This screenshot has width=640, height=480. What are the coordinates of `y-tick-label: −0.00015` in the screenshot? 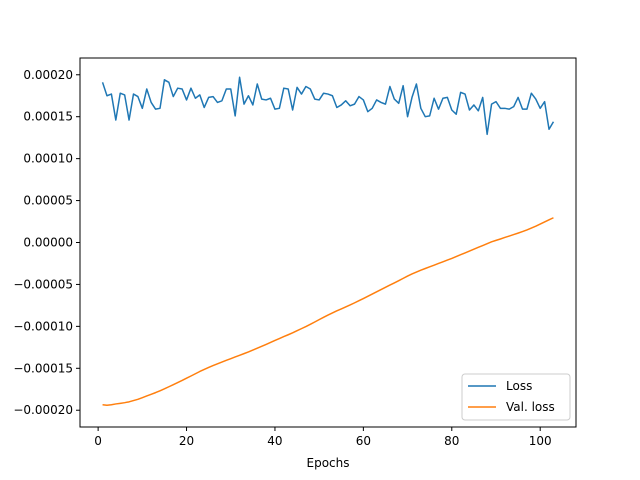 It's located at (43, 368).